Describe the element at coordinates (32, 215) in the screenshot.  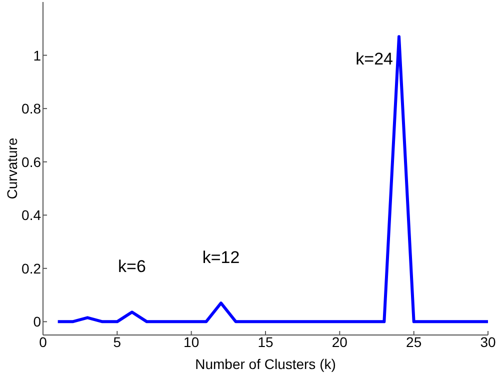
I see `y-tick-label: 0.4` at that location.